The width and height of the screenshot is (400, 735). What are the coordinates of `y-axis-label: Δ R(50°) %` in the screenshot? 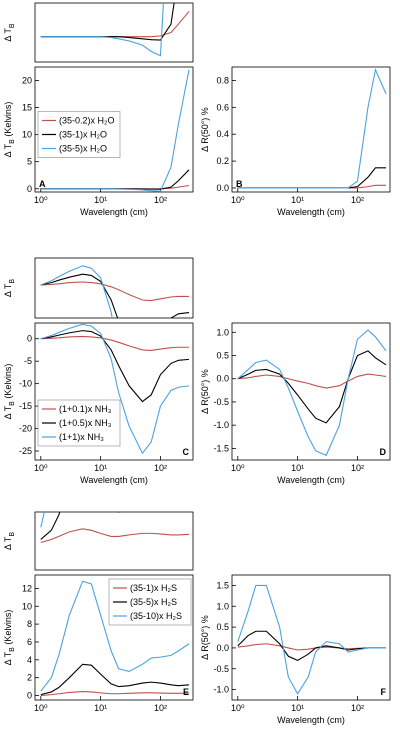 It's located at (205, 129).